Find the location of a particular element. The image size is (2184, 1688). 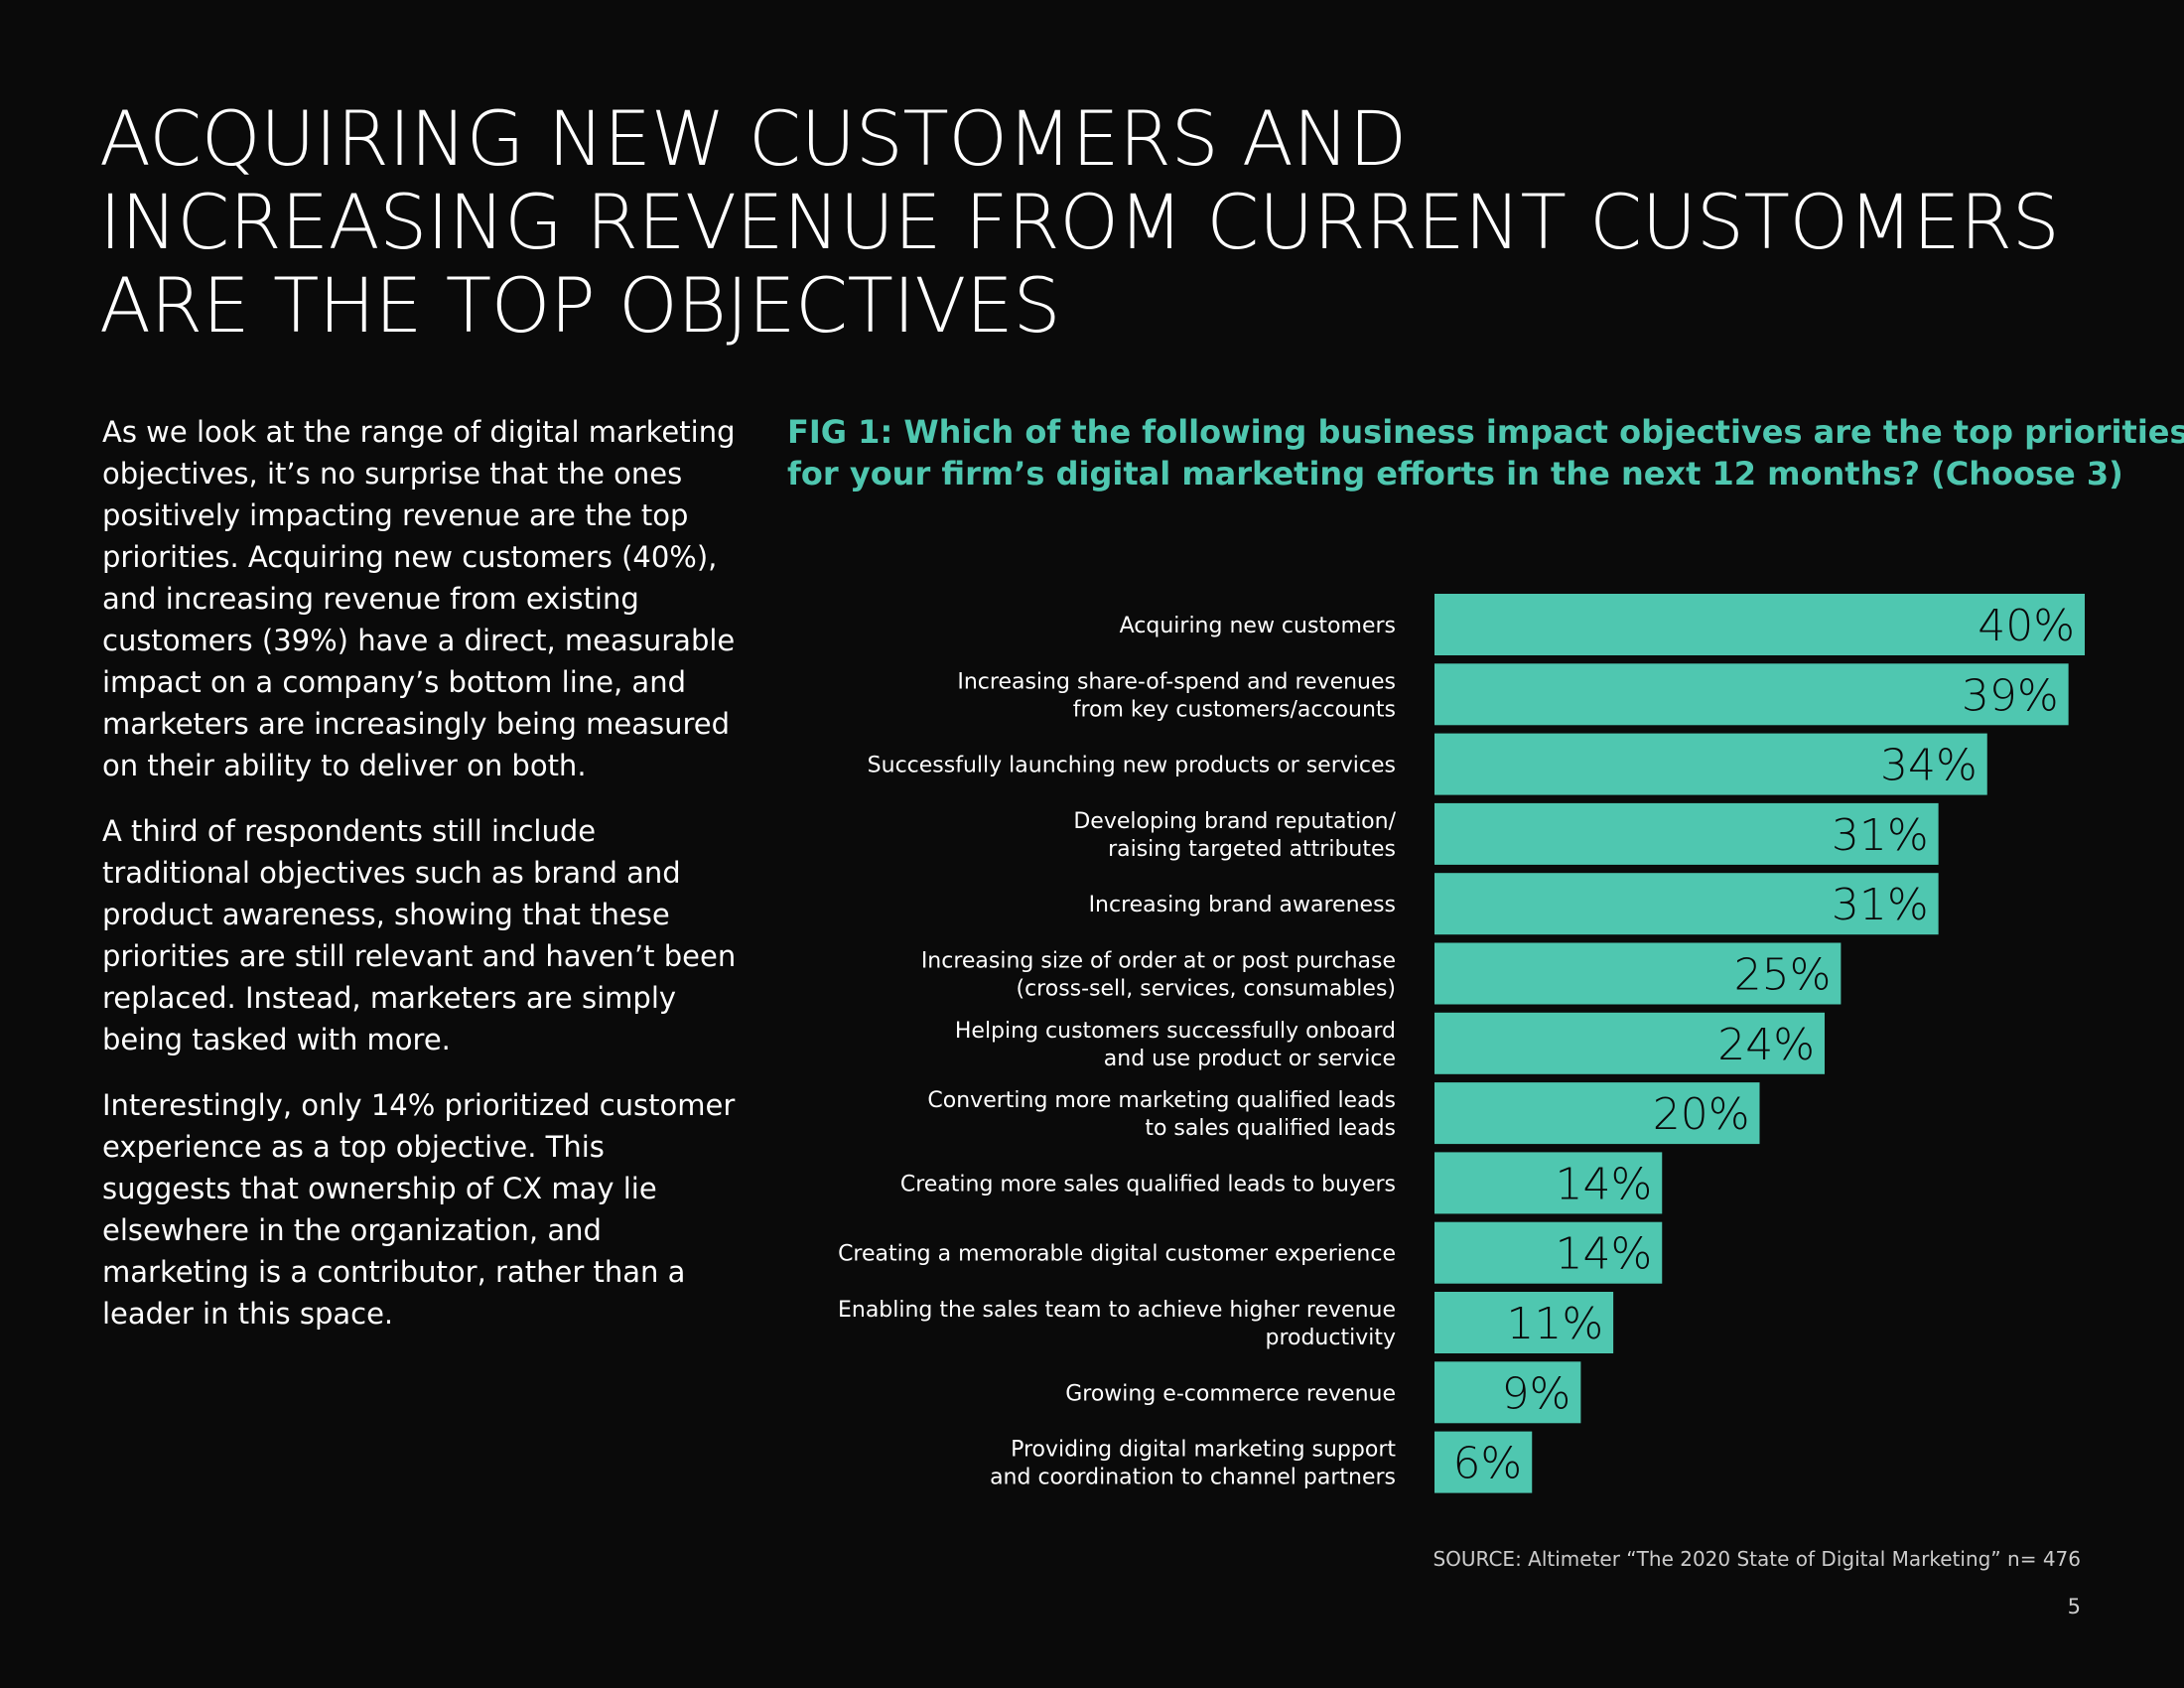

page-number: 5 is located at coordinates (2074, 1606).